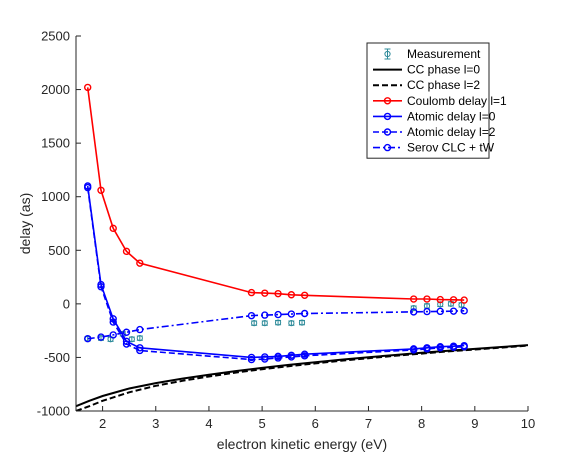 The height and width of the screenshot is (464, 583). What do you see at coordinates (368, 423) in the screenshot?
I see `x-tick-label-5: 7` at bounding box center [368, 423].